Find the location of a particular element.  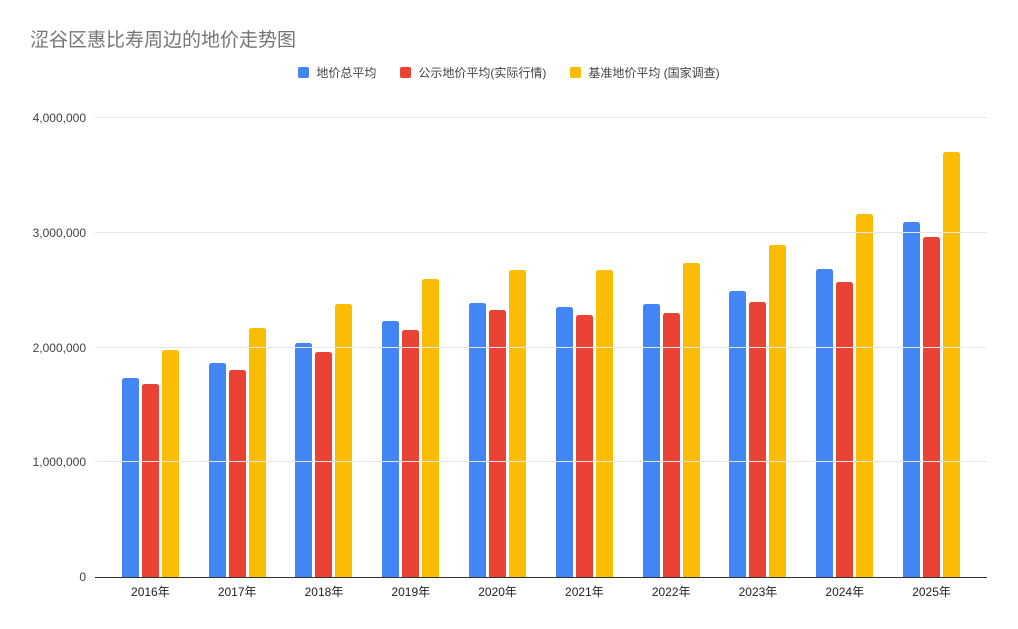

legend-label: 基准地价平均 (国家调查) is located at coordinates (654, 73).